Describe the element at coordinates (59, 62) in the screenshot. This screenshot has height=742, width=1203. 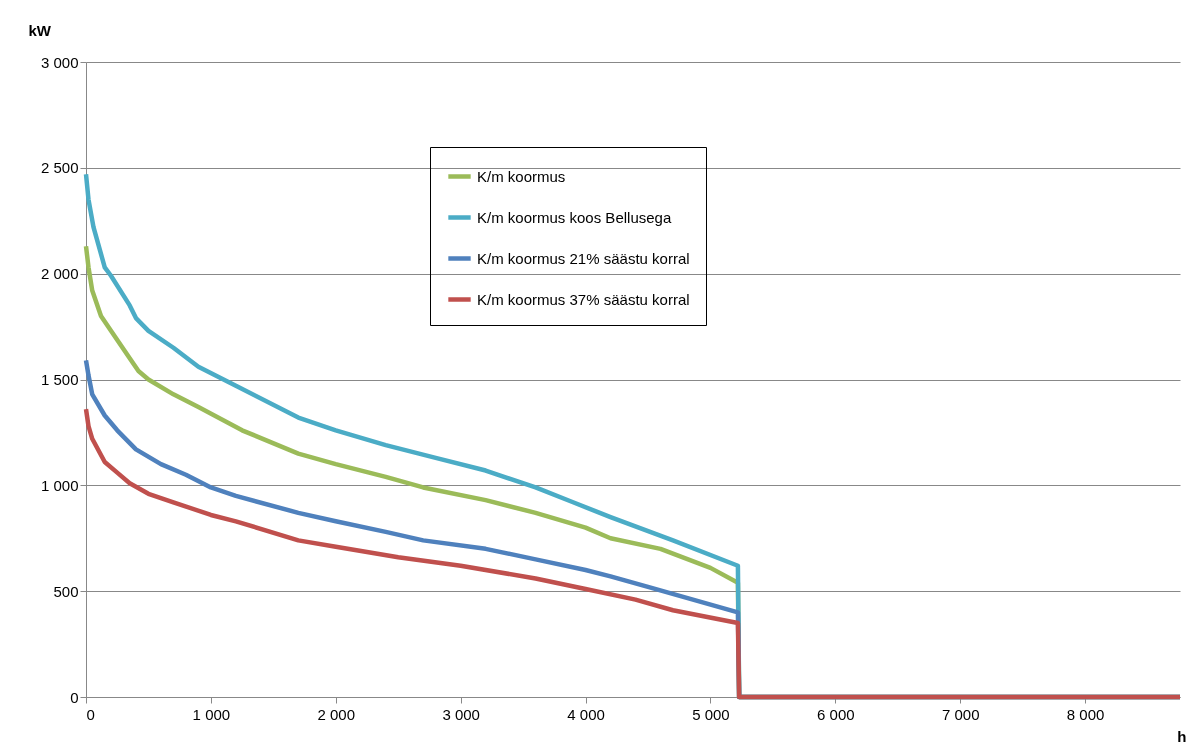
I see `y-tick-label: 3 000` at that location.